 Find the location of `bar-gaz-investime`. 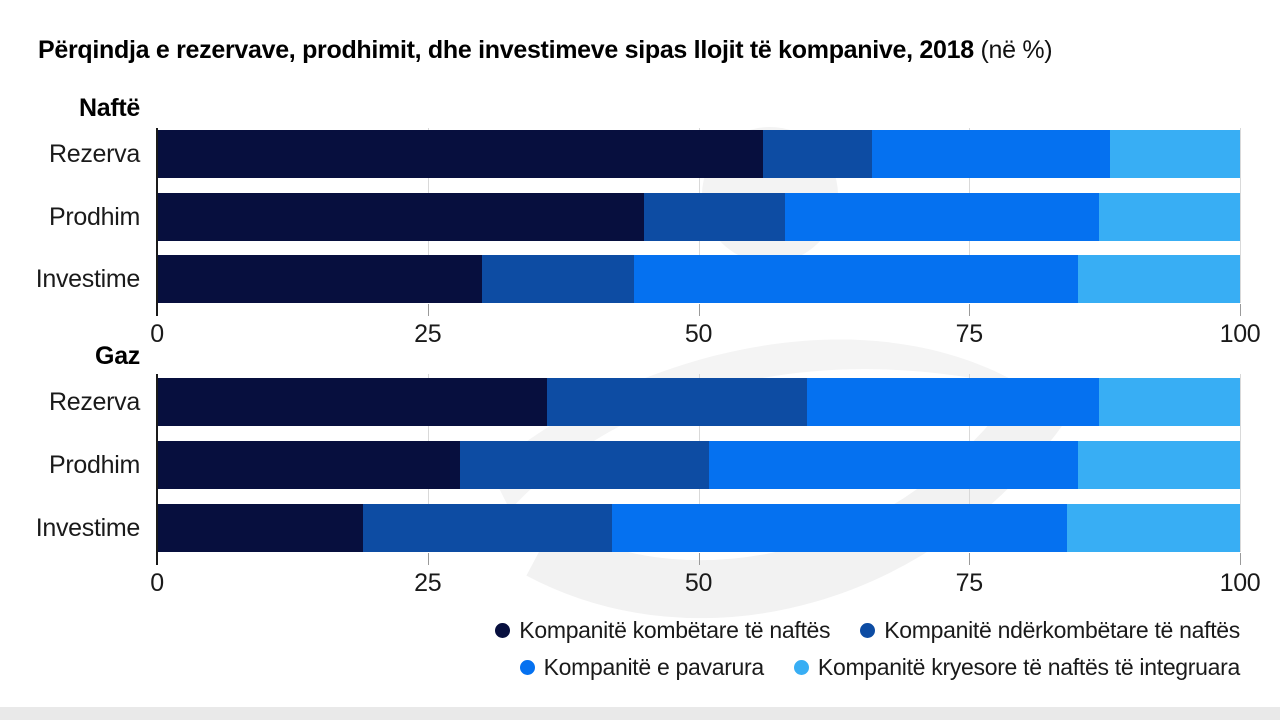

bar-gaz-investime is located at coordinates (698, 528).